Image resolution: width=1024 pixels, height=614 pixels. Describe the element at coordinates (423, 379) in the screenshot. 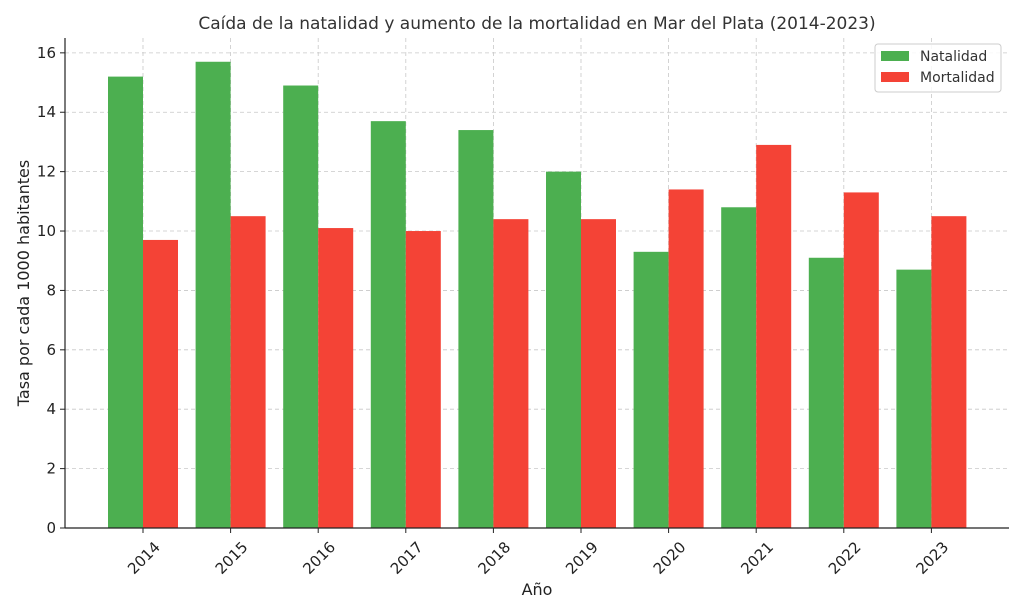

I see `bar-mortalidad-2017` at that location.